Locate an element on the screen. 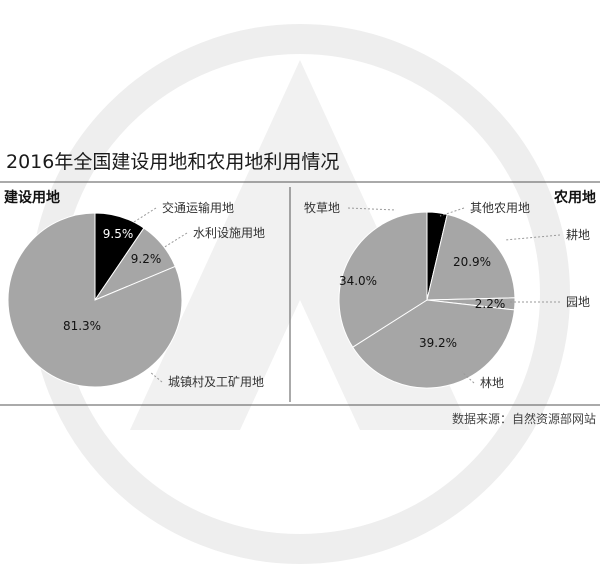 This screenshot has width=600, height=576. slice-value-label: 20.9% is located at coordinates (472, 262).